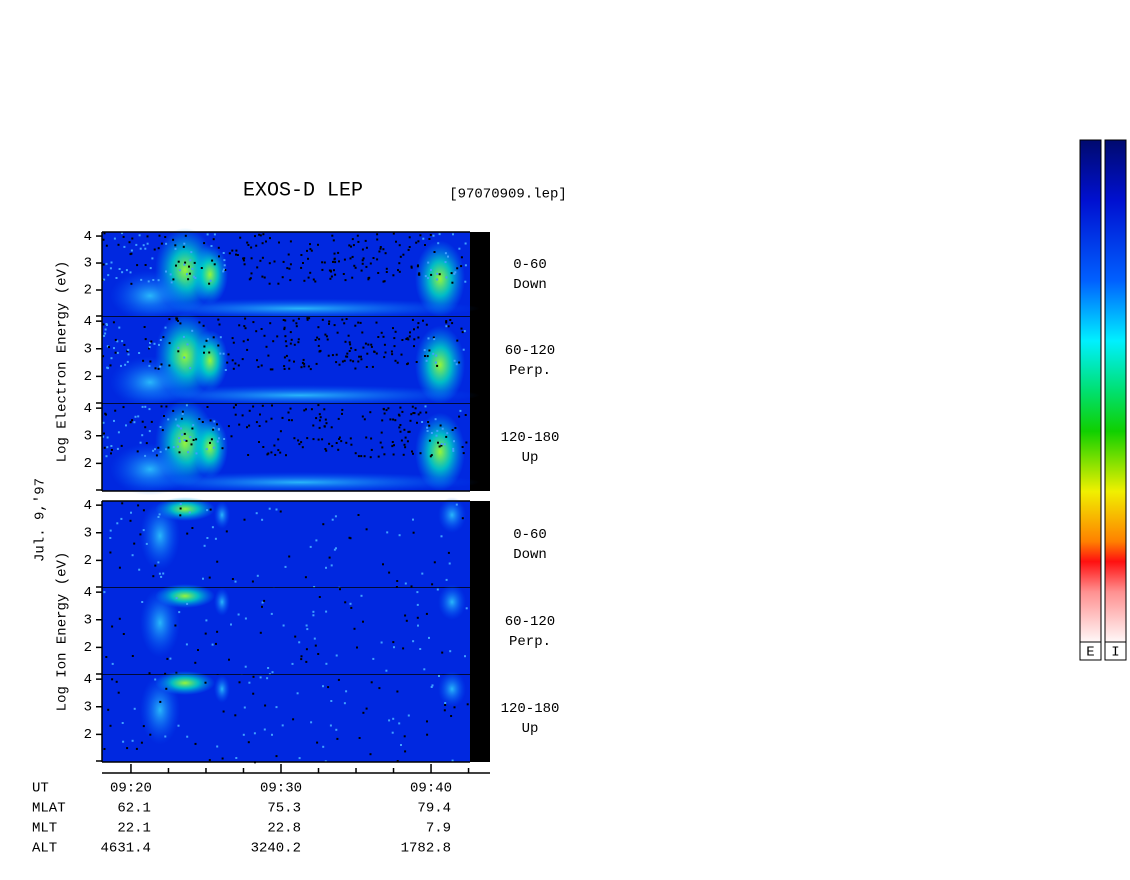  What do you see at coordinates (1090, 653) in the screenshot?
I see `color-bar-label: E` at bounding box center [1090, 653].